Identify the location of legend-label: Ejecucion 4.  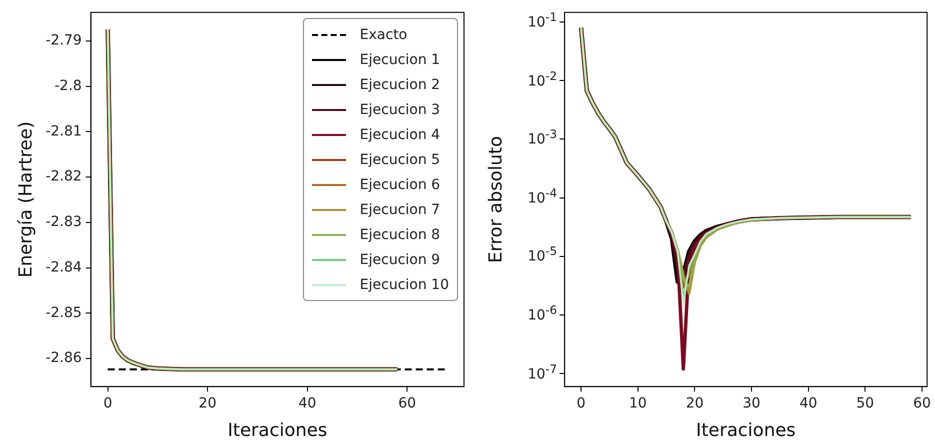
(400, 134).